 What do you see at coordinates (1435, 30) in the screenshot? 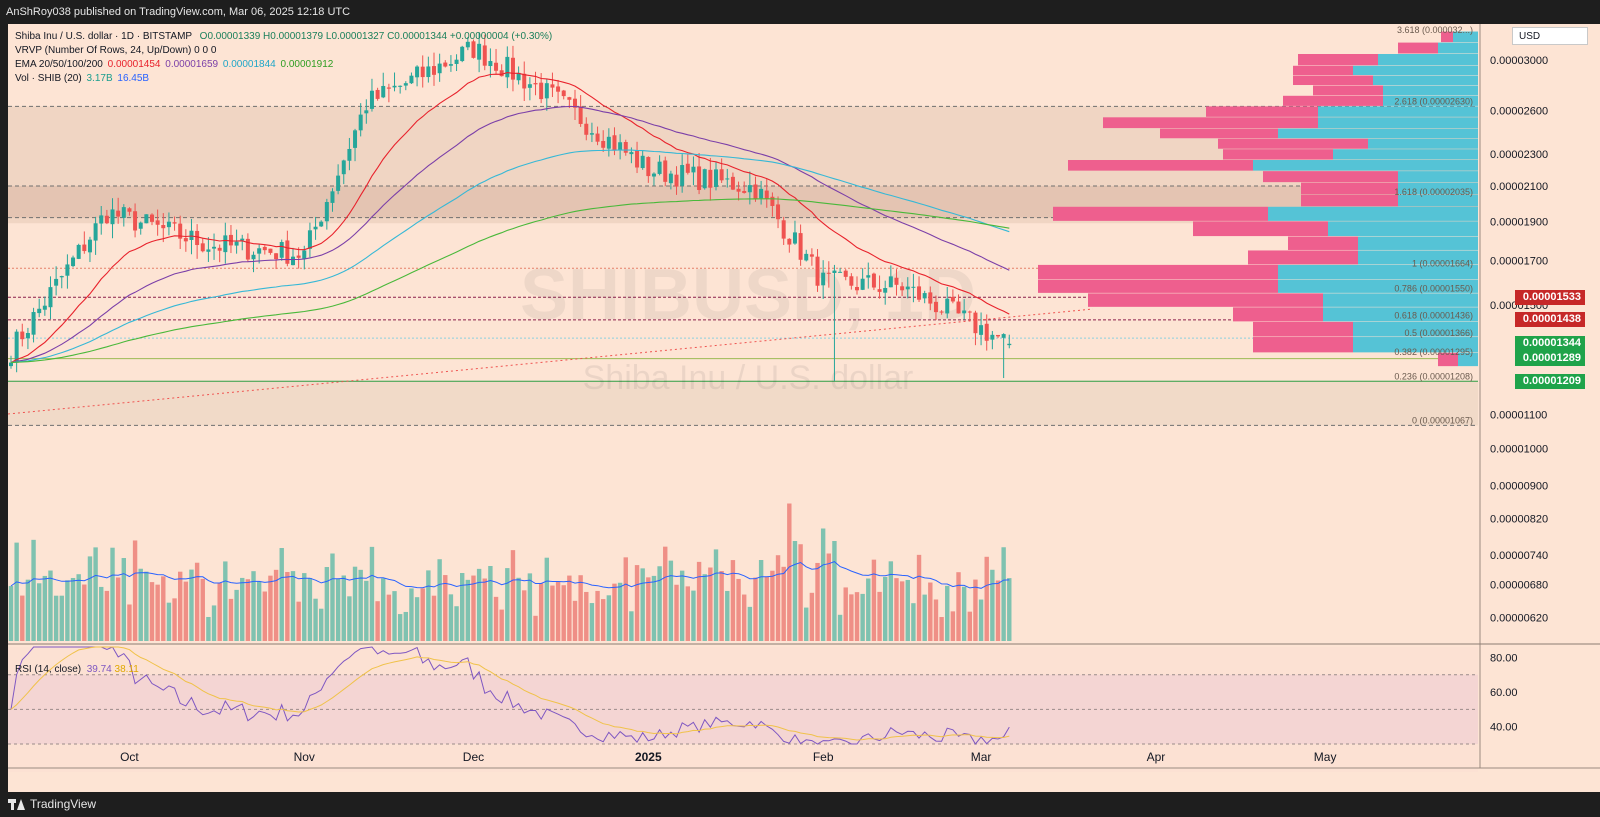
I see `fib-level-label: 3.618 (0.000032...)` at bounding box center [1435, 30].